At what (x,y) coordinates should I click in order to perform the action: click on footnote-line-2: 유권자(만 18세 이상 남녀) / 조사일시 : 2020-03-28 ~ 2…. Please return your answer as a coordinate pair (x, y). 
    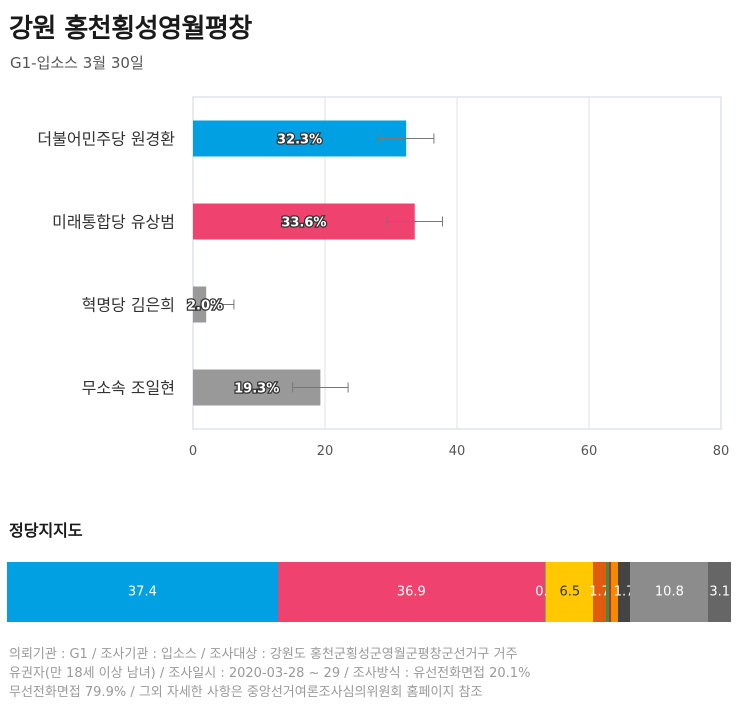
    Looking at the image, I should click on (270, 673).